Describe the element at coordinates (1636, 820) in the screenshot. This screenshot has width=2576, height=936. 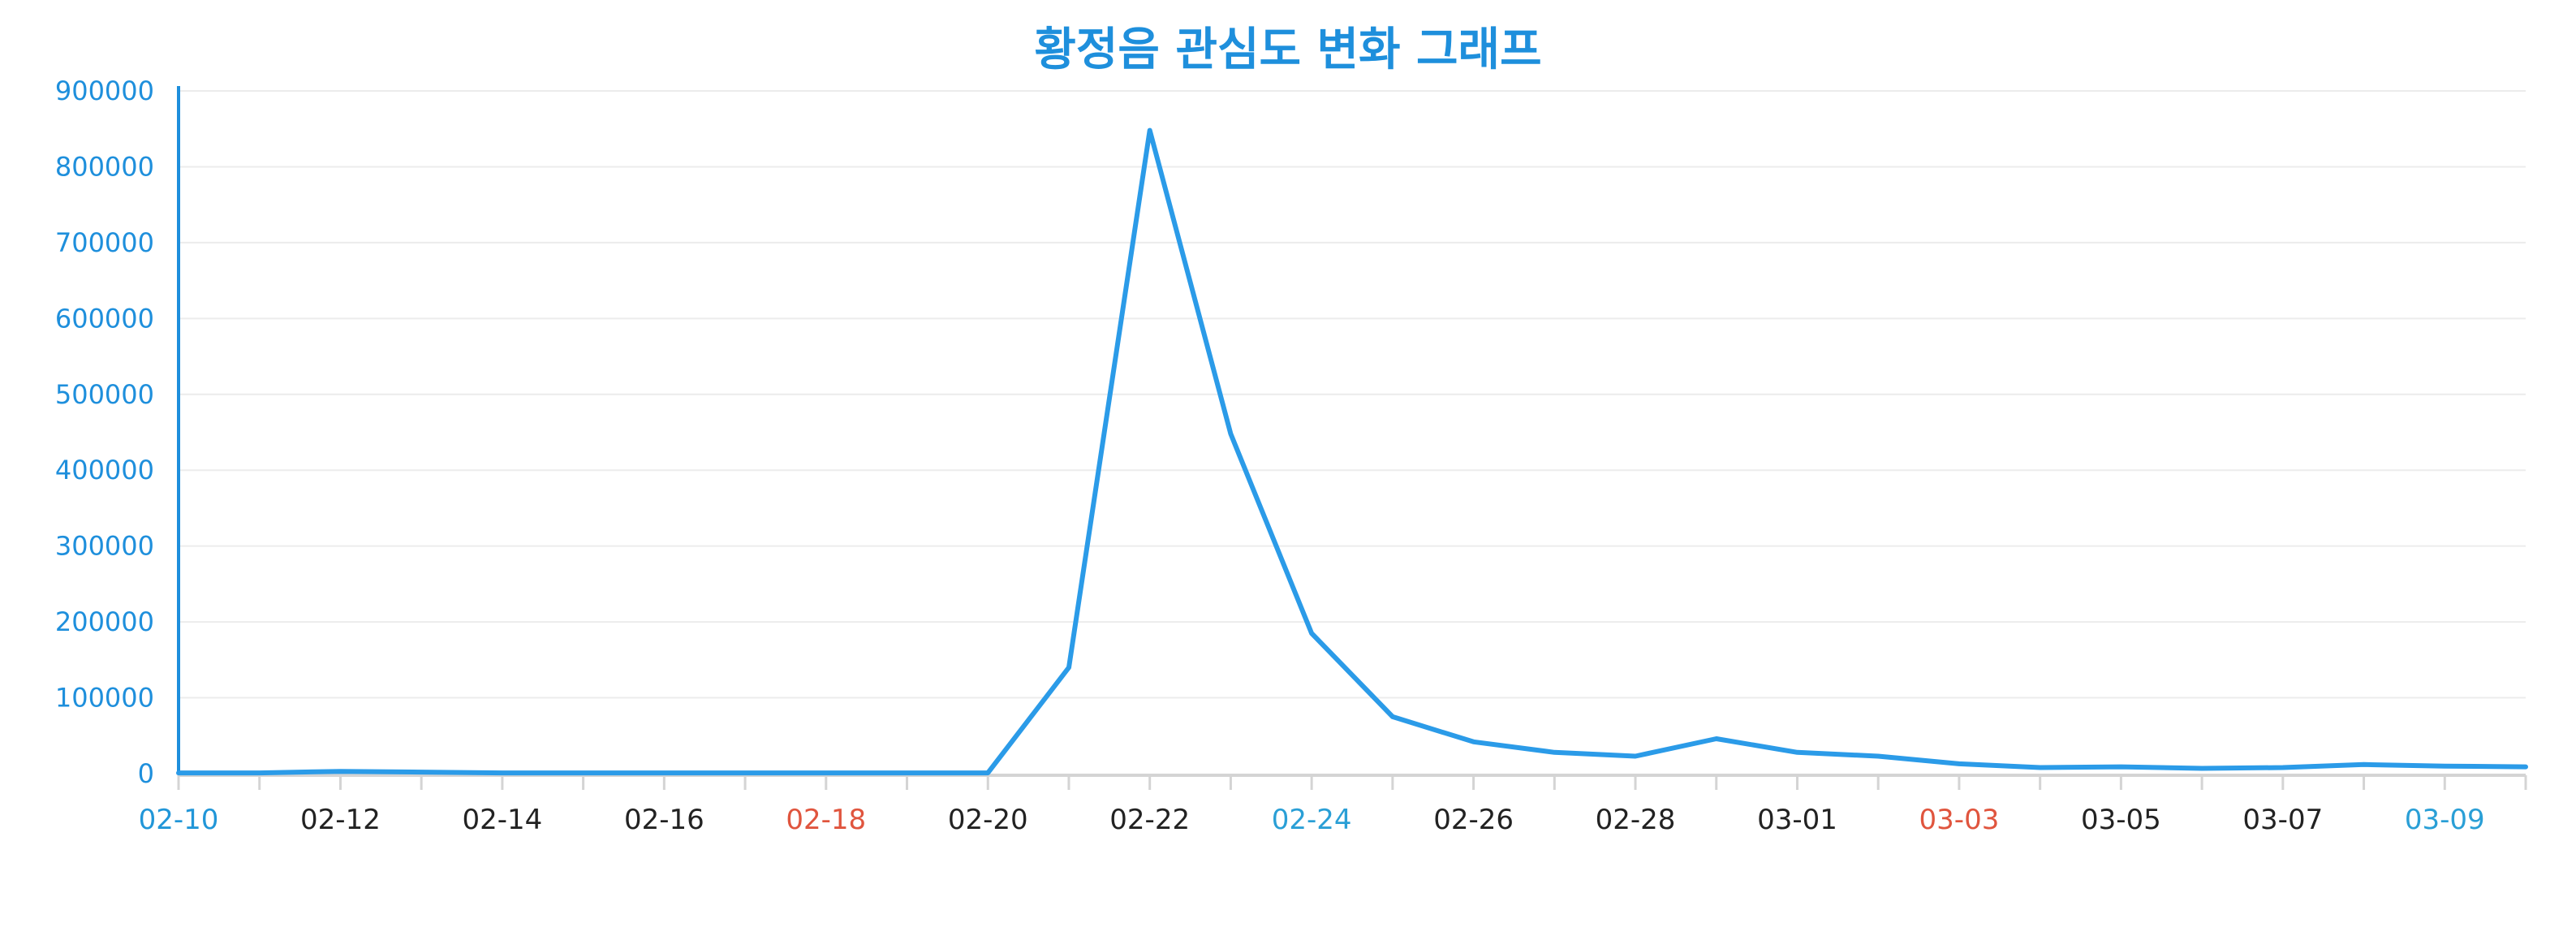
I see `x-tick-label: 02-28` at that location.